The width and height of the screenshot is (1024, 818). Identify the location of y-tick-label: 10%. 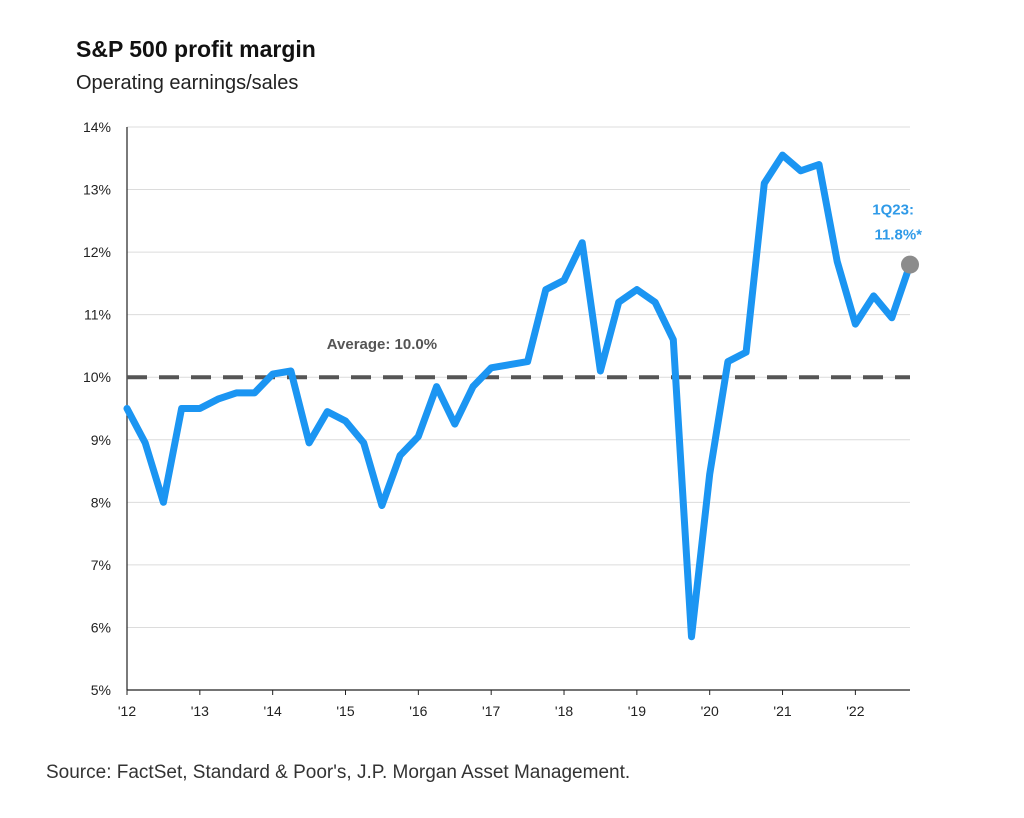
(97, 377).